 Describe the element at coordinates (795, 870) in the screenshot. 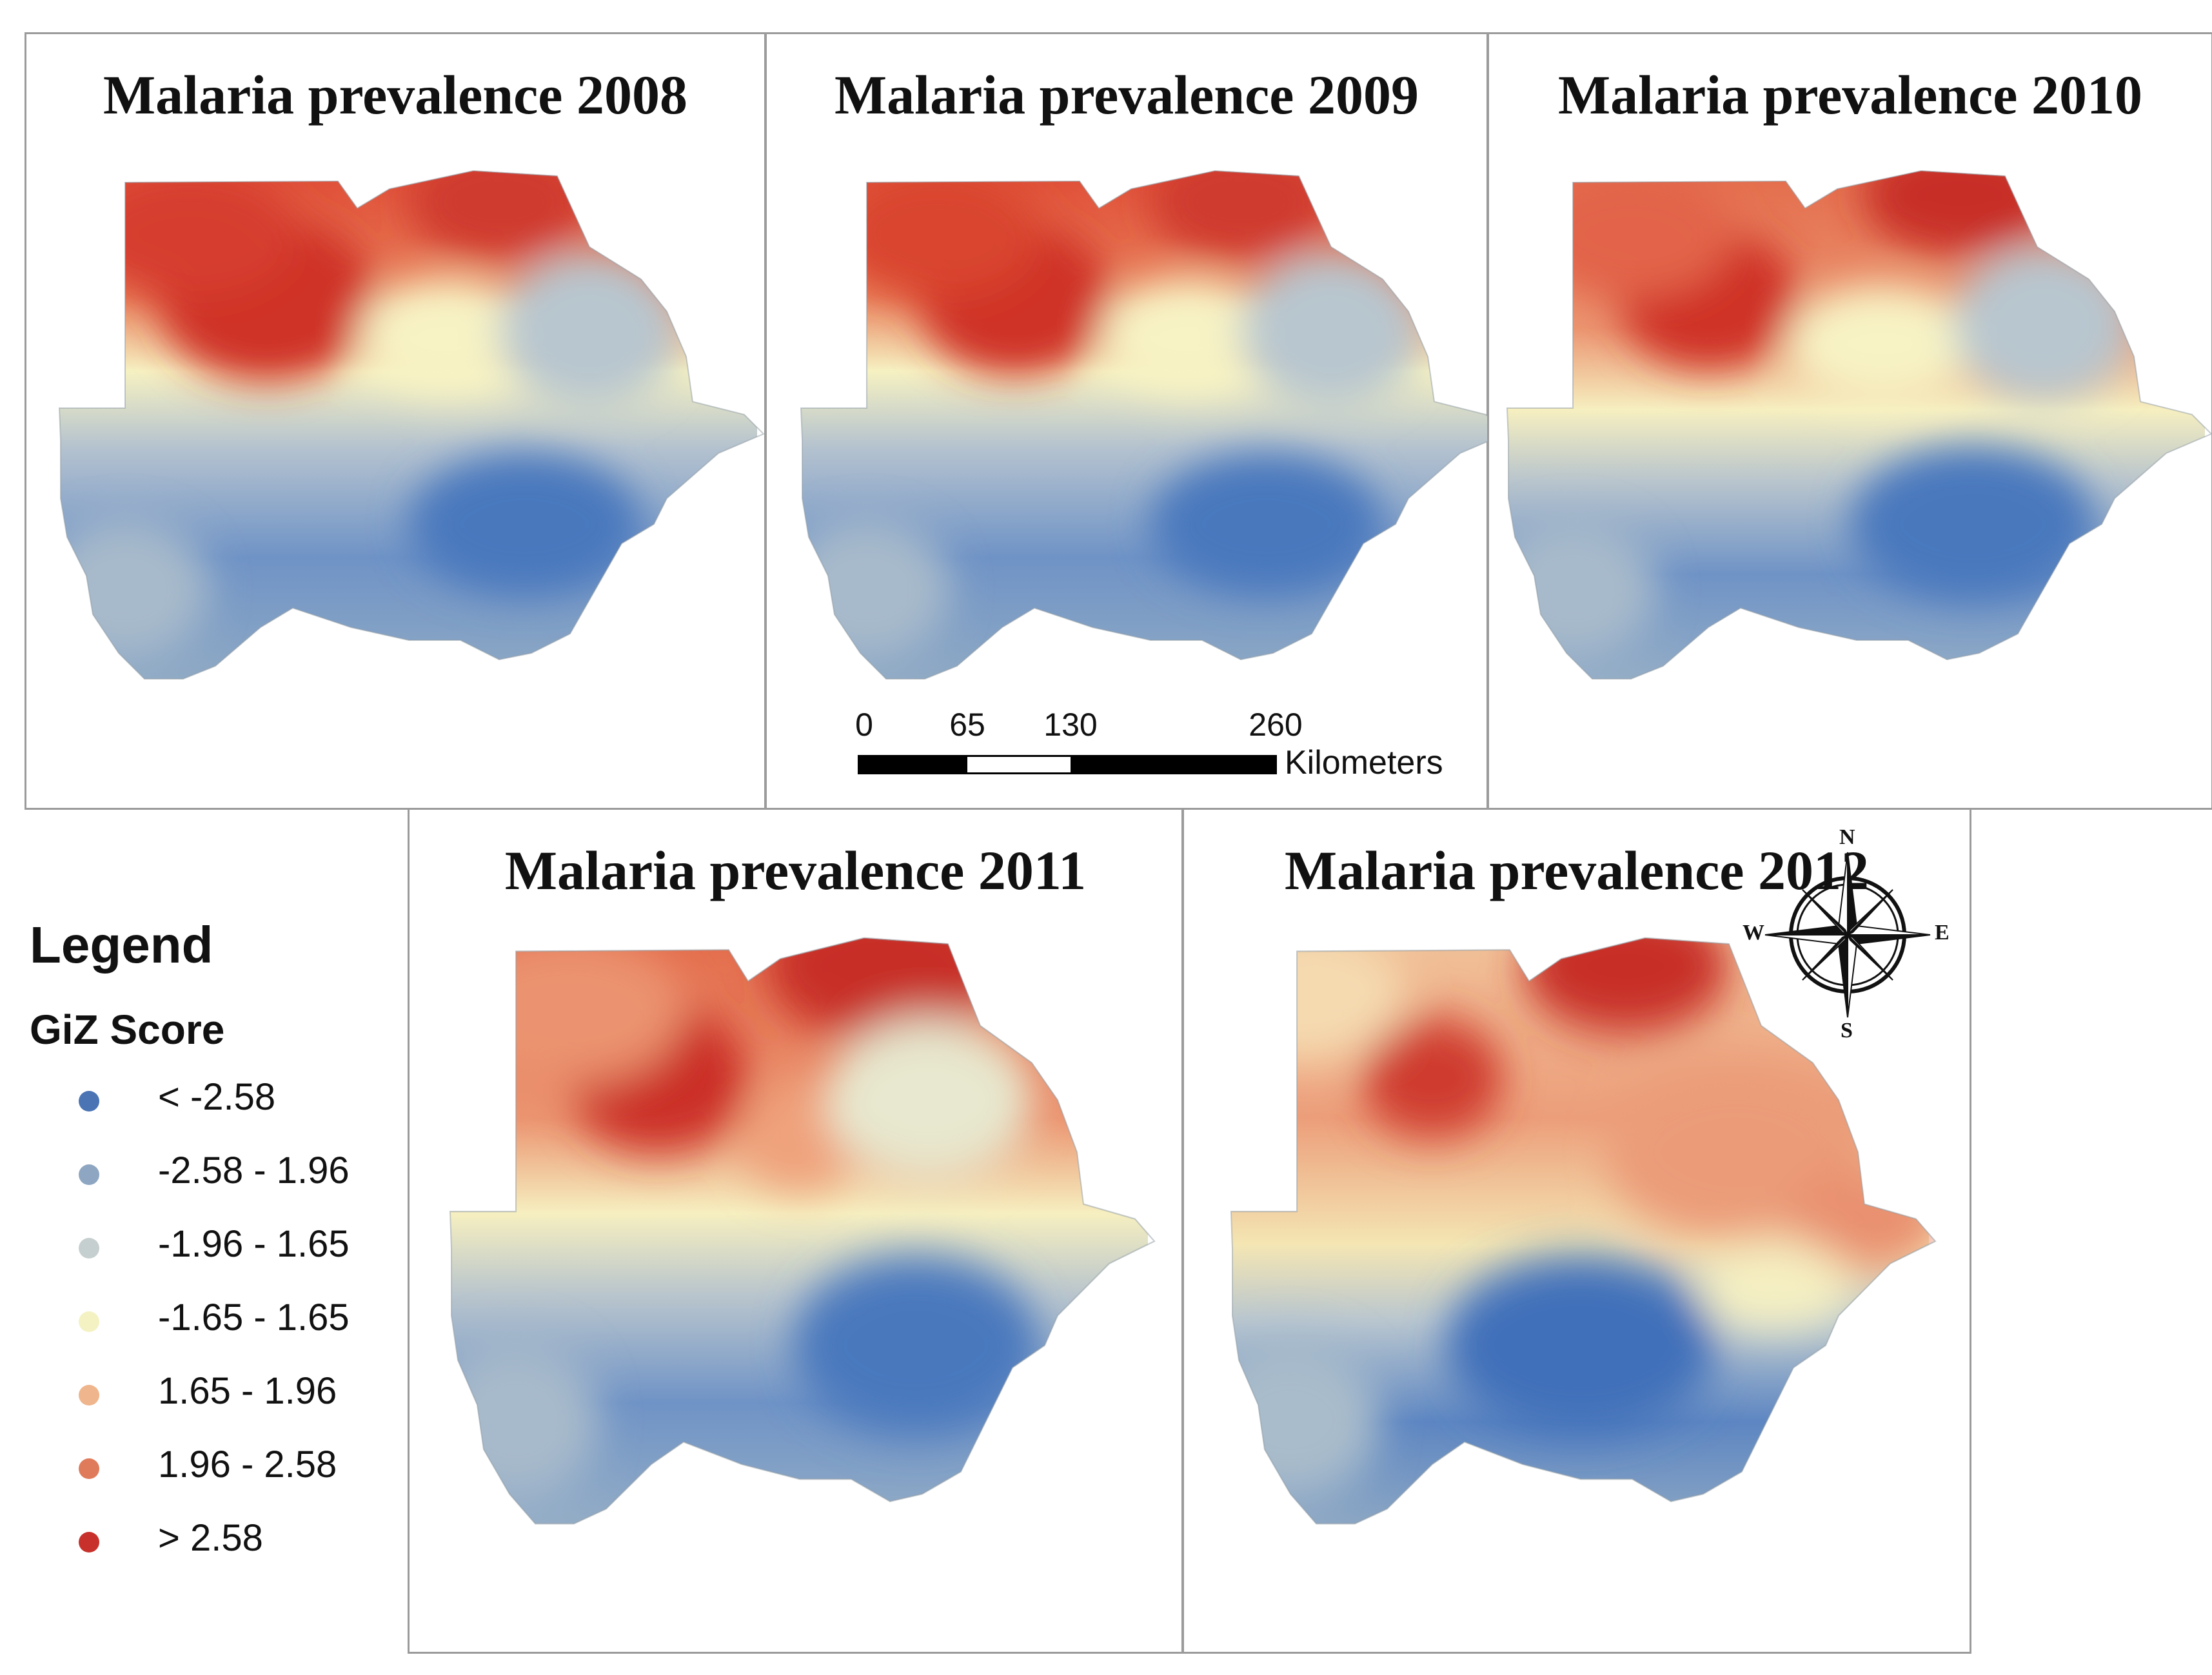

I see `map-title: Malaria prevalence 2011` at that location.